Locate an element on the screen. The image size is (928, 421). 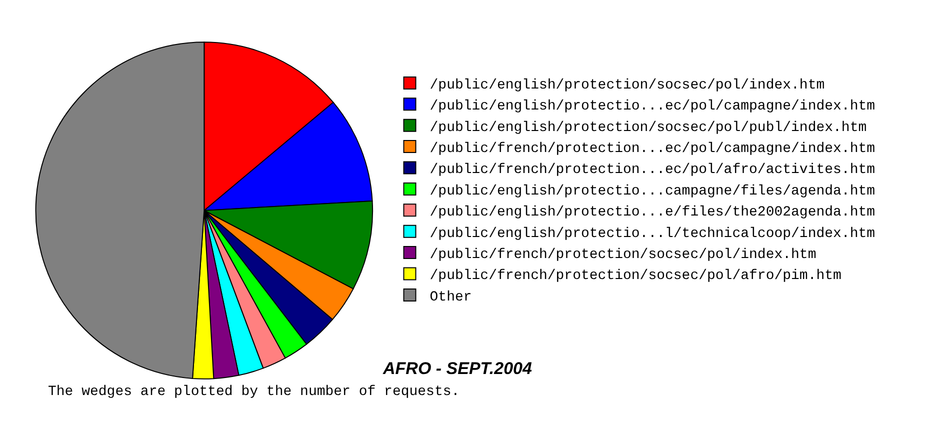
legend-label: Other is located at coordinates (451, 297).